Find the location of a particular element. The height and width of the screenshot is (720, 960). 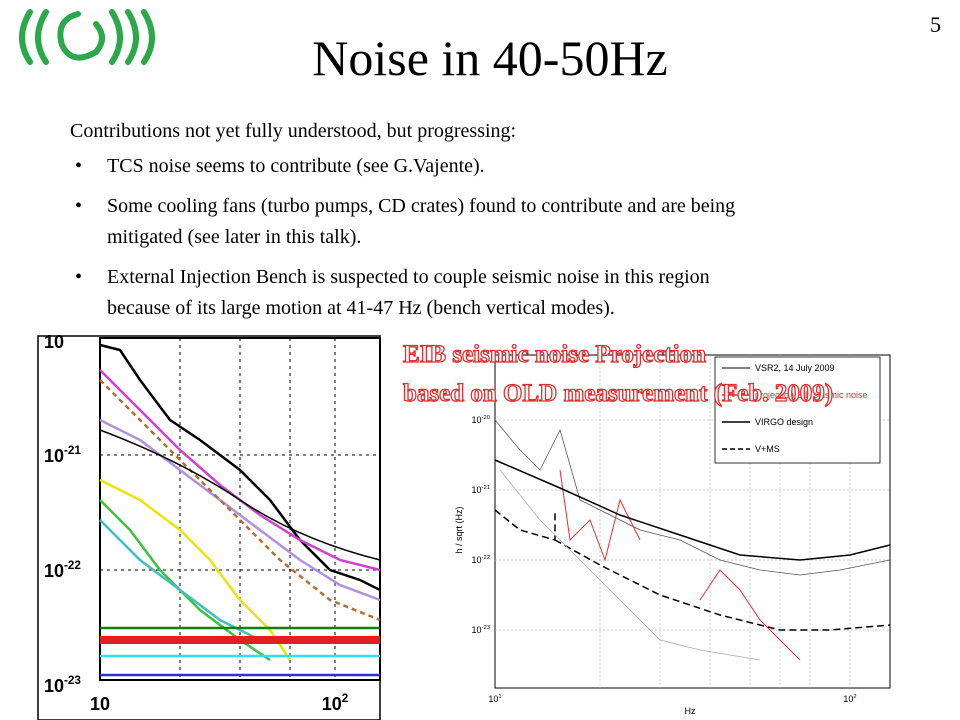

tick-label: 10⁻²⁰ is located at coordinates (481, 420).